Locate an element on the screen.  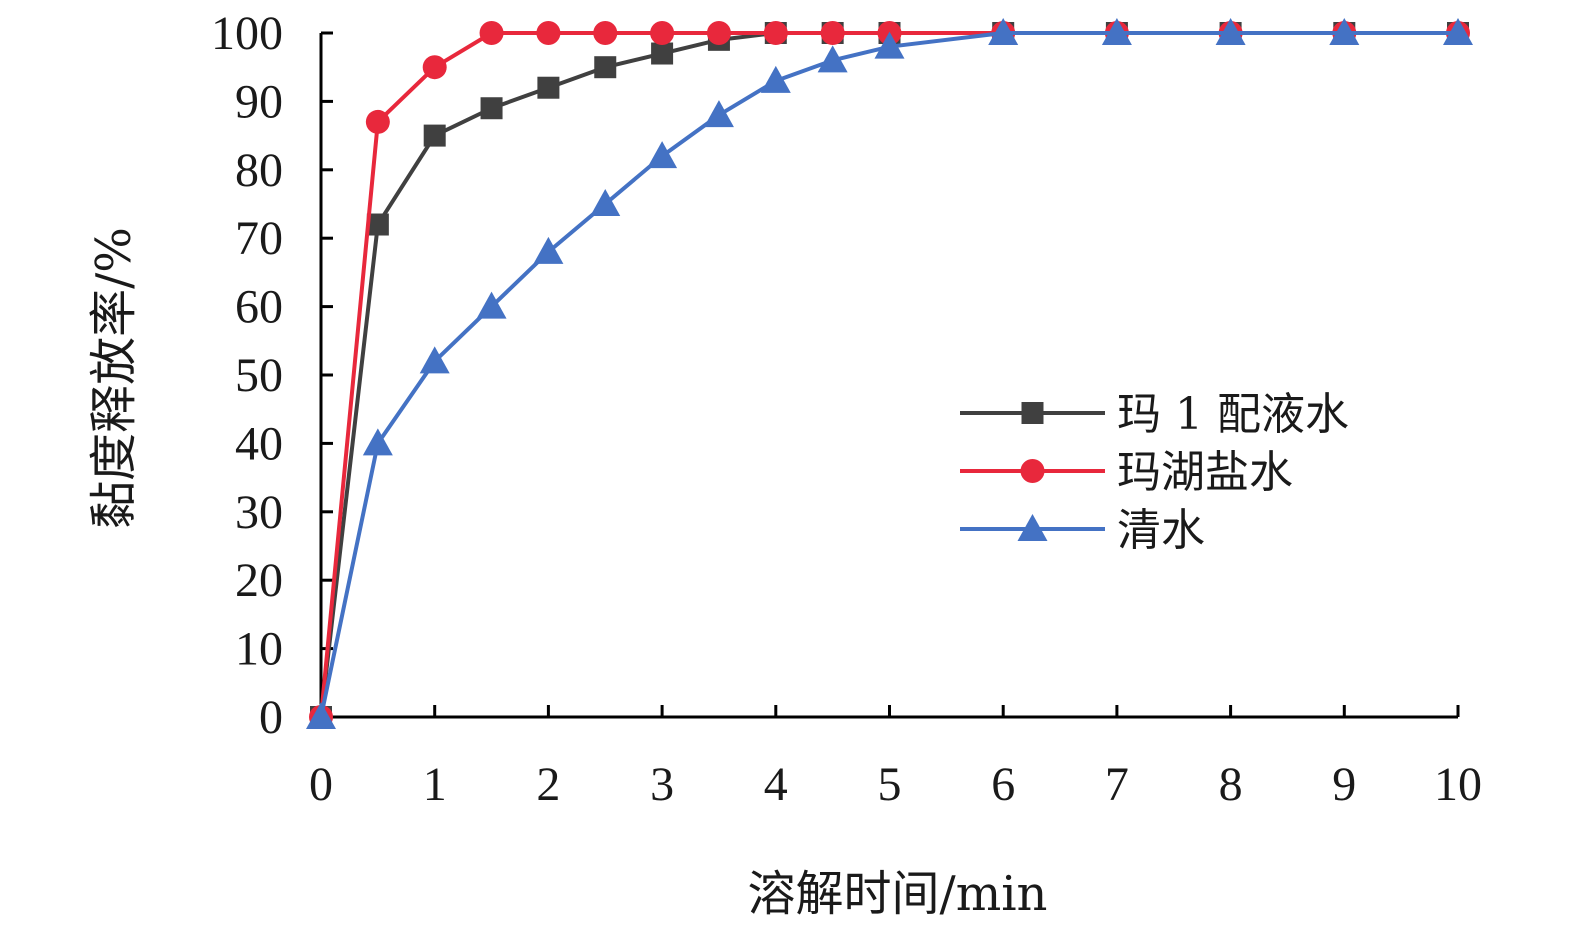
y-tick-label: 60 is located at coordinates (259, 307).